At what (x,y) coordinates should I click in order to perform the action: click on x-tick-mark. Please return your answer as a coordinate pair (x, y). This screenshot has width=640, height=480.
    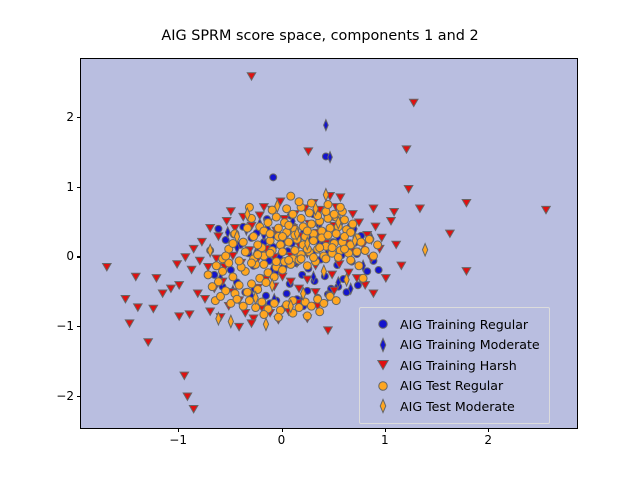
    Looking at the image, I should click on (179, 430).